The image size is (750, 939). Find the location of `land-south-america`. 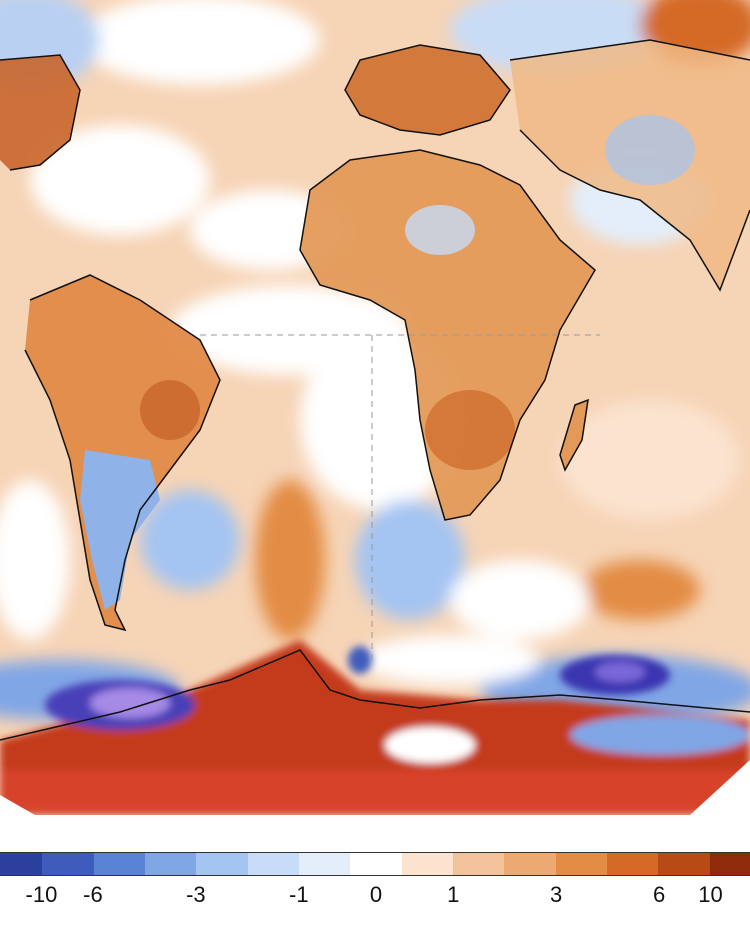

land-south-america is located at coordinates (122, 452).